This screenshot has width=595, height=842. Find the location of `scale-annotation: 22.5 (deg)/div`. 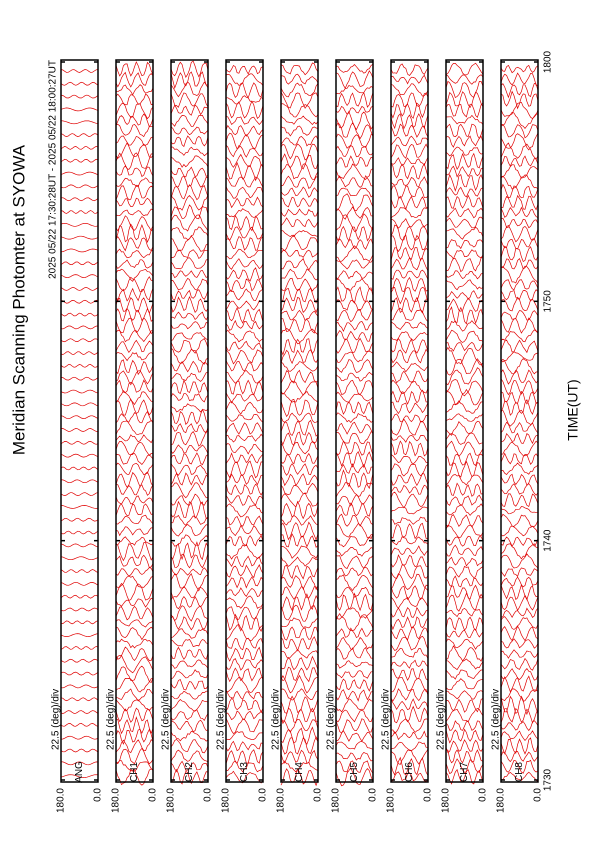

scale-annotation: 22.5 (deg)/div is located at coordinates (221, 719).